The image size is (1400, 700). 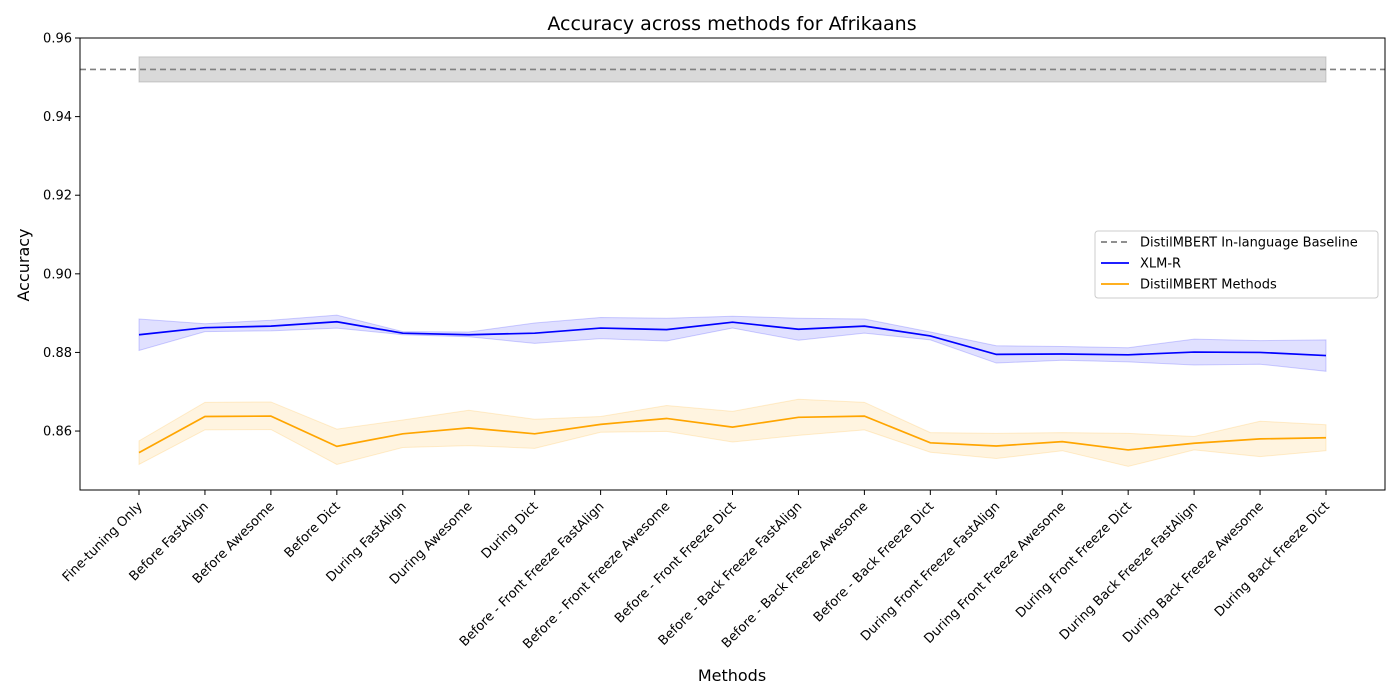 What do you see at coordinates (532, 574) in the screenshot?
I see `x-tick-label: Before - Front Freeze FastAlign` at bounding box center [532, 574].